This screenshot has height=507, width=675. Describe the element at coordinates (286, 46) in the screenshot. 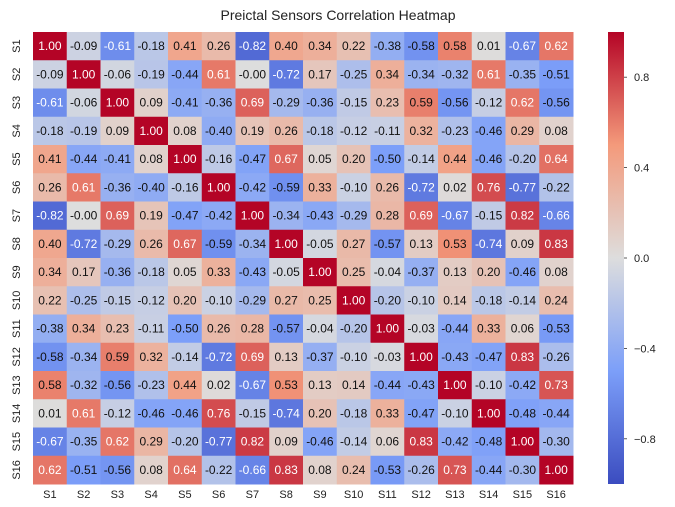

I see `cell-value-label: 0.40` at that location.